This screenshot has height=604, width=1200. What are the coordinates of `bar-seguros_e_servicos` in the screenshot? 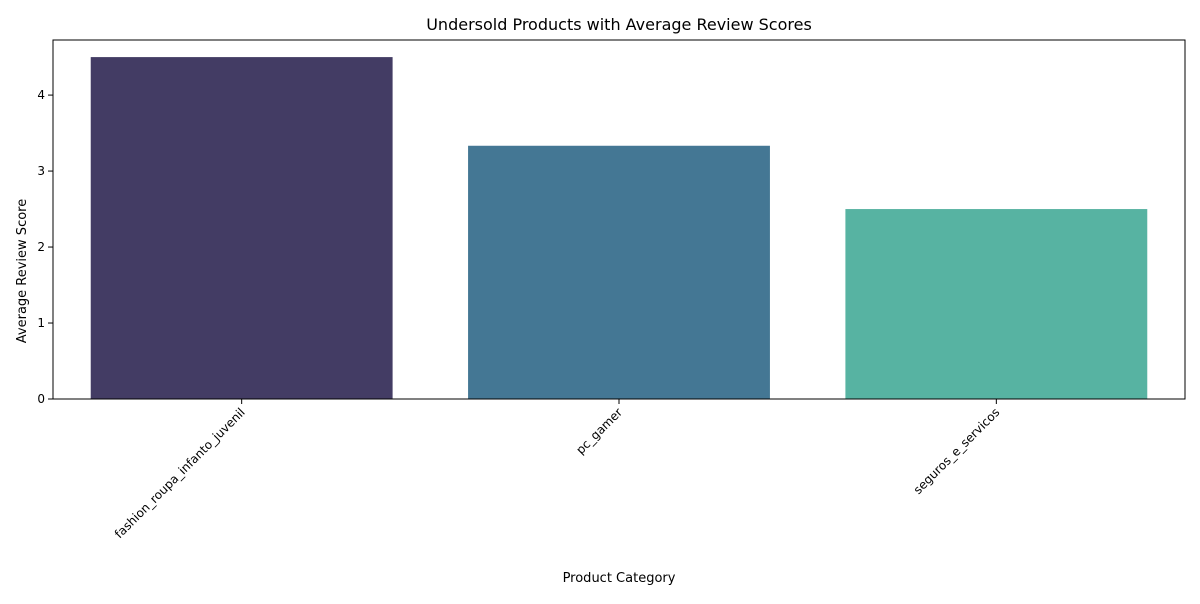 It's located at (996, 304).